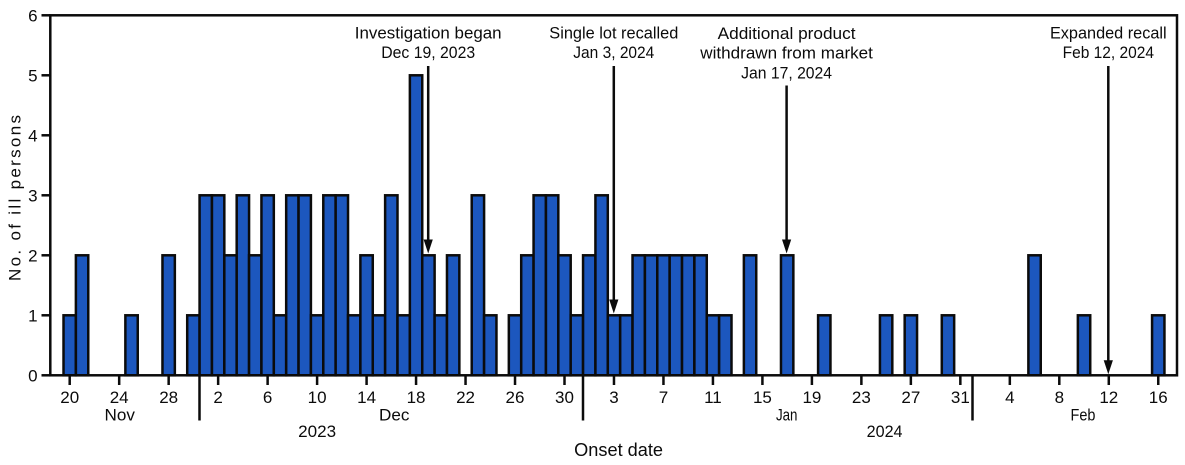  What do you see at coordinates (428, 33) in the screenshot?
I see `svg-text: Investigation began` at bounding box center [428, 33].